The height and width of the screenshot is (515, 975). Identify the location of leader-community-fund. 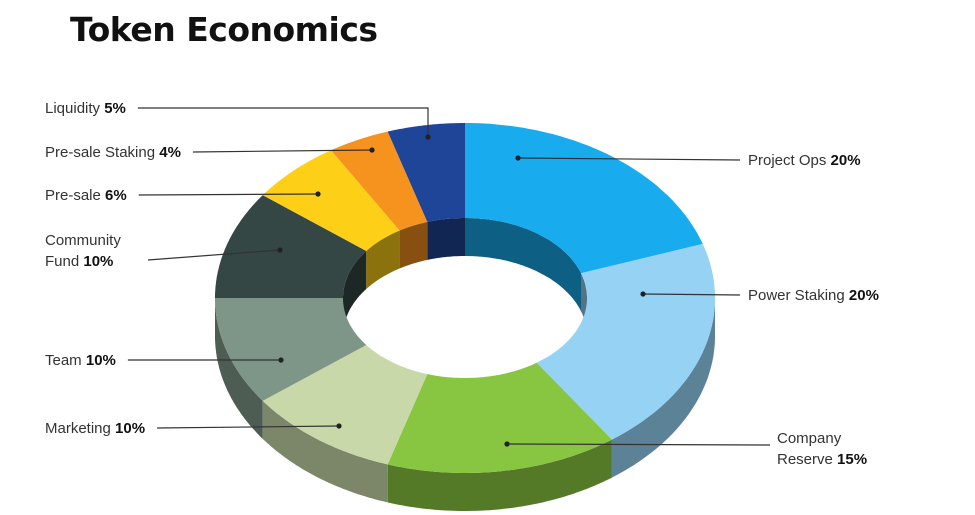
(214, 255).